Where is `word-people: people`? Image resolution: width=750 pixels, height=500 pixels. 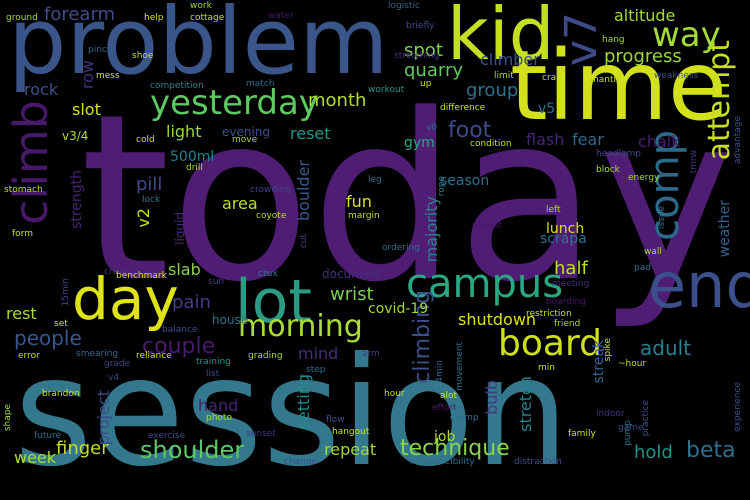 word-people: people is located at coordinates (48, 338).